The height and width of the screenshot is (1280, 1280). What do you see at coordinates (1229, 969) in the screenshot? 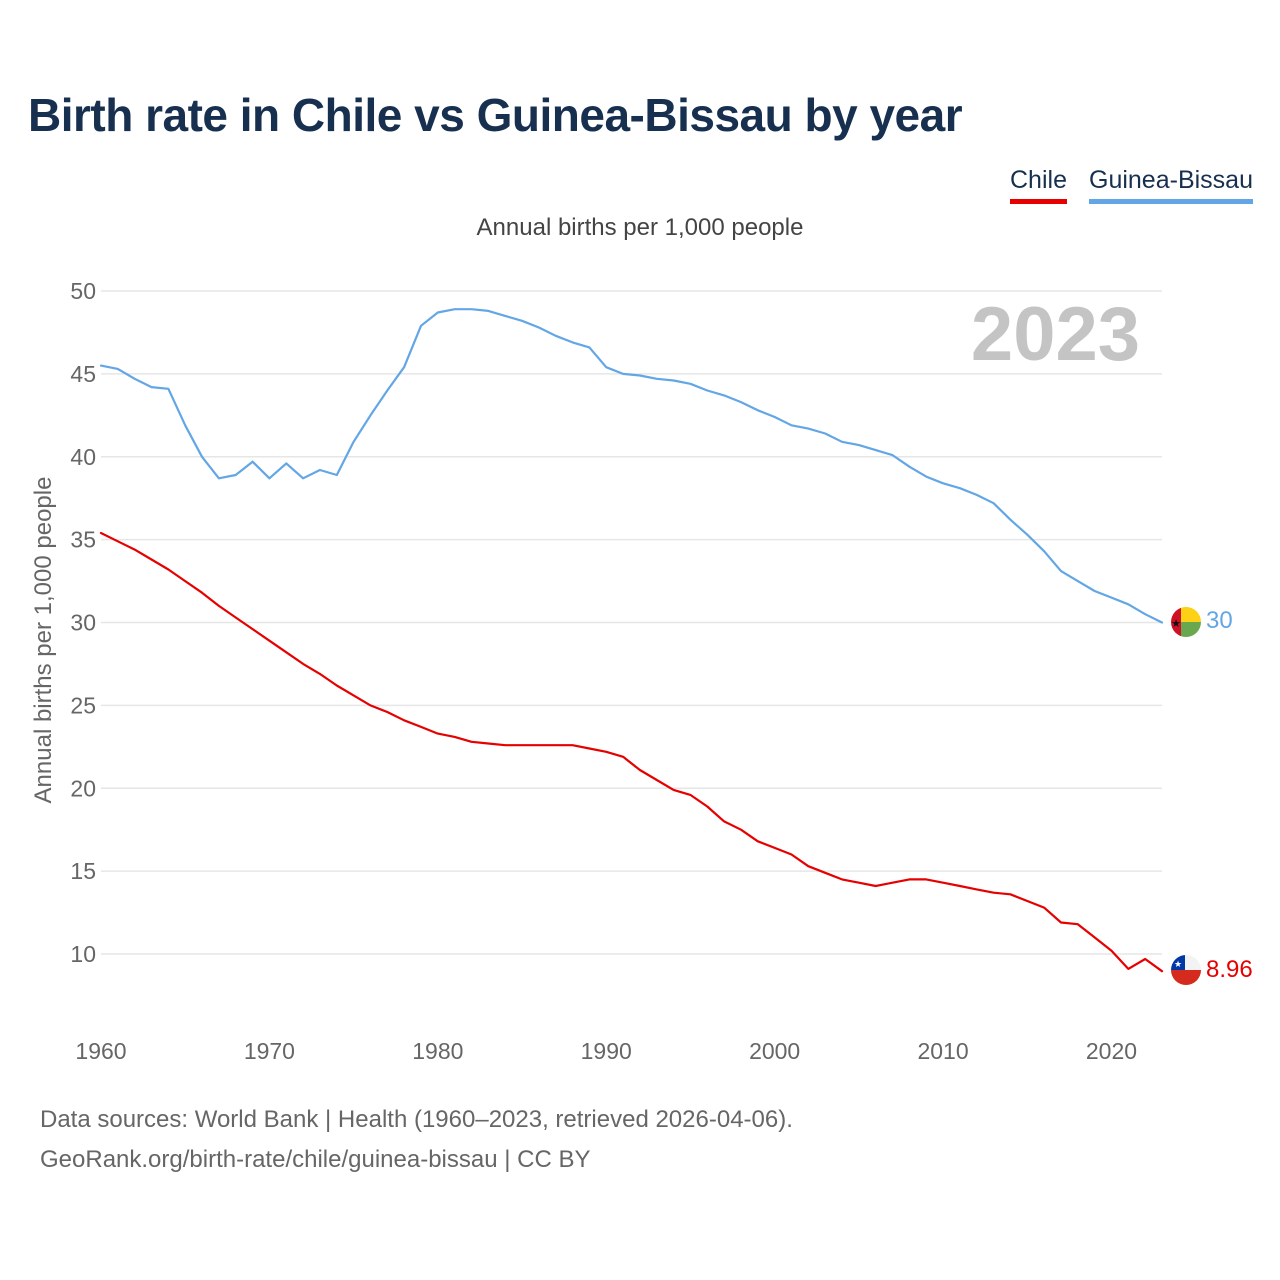
I see `end-label-chile: 8.96` at bounding box center [1229, 969].